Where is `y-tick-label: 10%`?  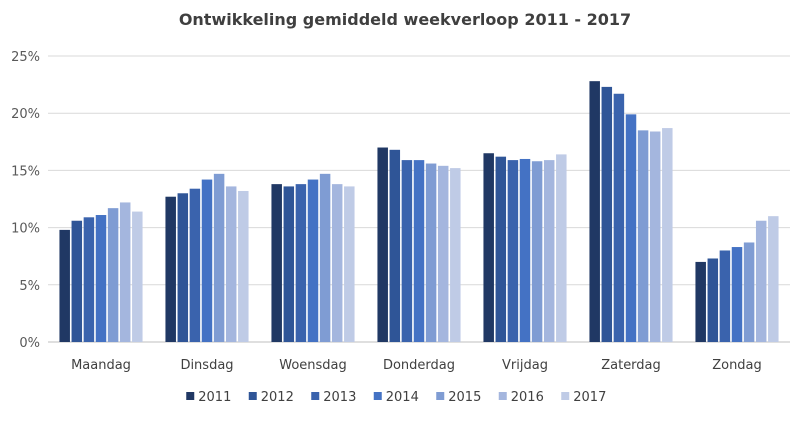 y-tick-label: 10% is located at coordinates (25, 229).